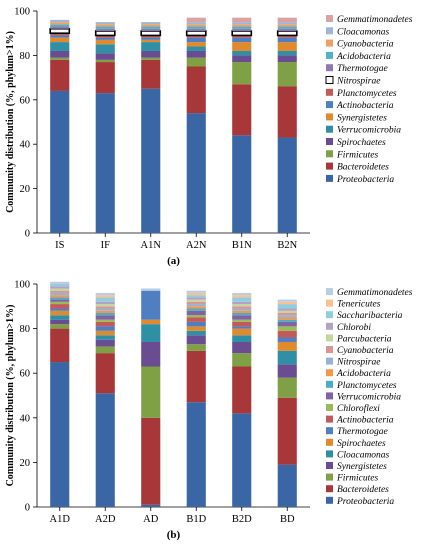 The width and height of the screenshot is (428, 550). What do you see at coordinates (369, 131) in the screenshot?
I see `legend-label: Verrucomicrobia` at bounding box center [369, 131].